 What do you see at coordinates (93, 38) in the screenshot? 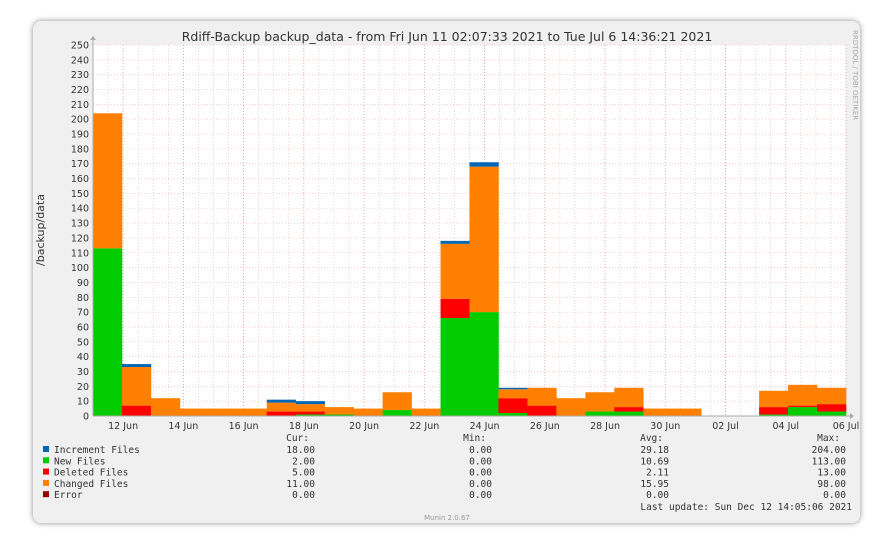
I see `y-axis-arrow` at bounding box center [93, 38].